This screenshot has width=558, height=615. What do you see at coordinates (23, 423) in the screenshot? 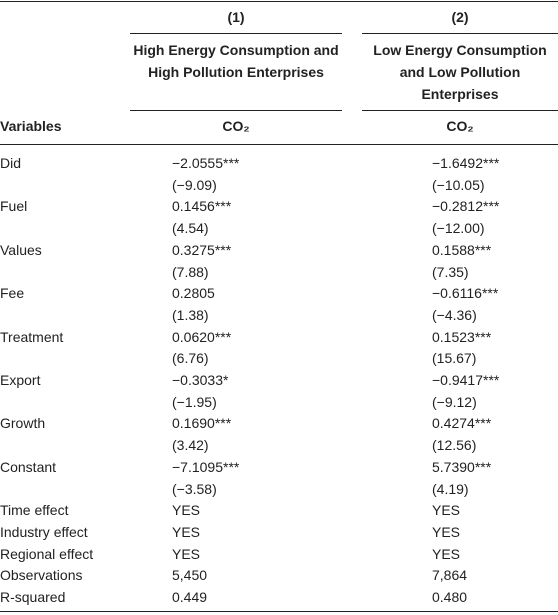
I see `row-label: Growth` at bounding box center [23, 423].